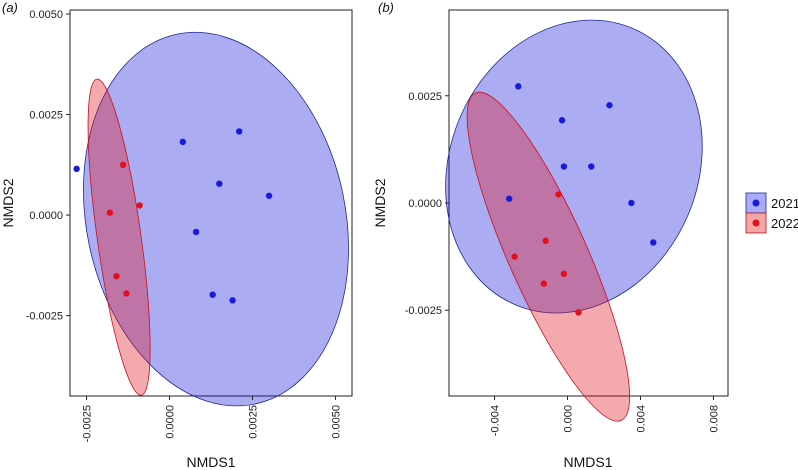  Describe the element at coordinates (587, 462) in the screenshot. I see `panel-b-xlabel: NMDS1` at that location.